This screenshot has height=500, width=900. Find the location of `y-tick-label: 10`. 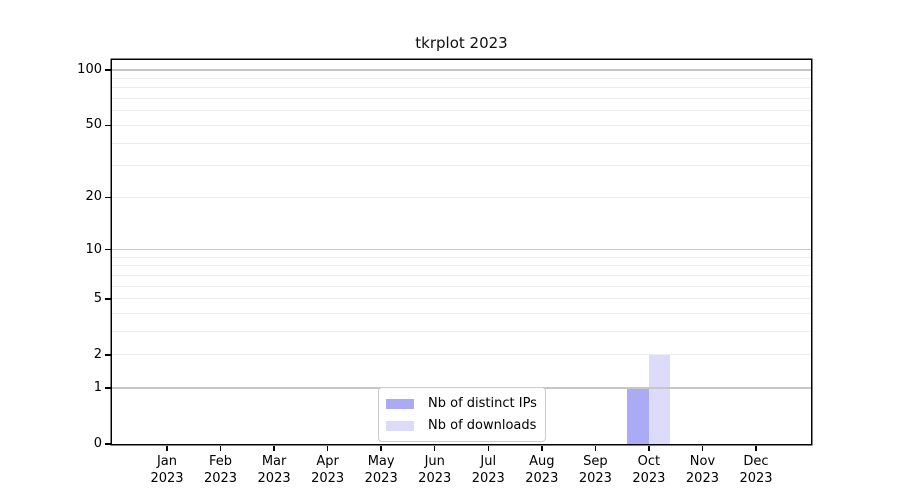

y-tick-label: 10 is located at coordinates (93, 249).